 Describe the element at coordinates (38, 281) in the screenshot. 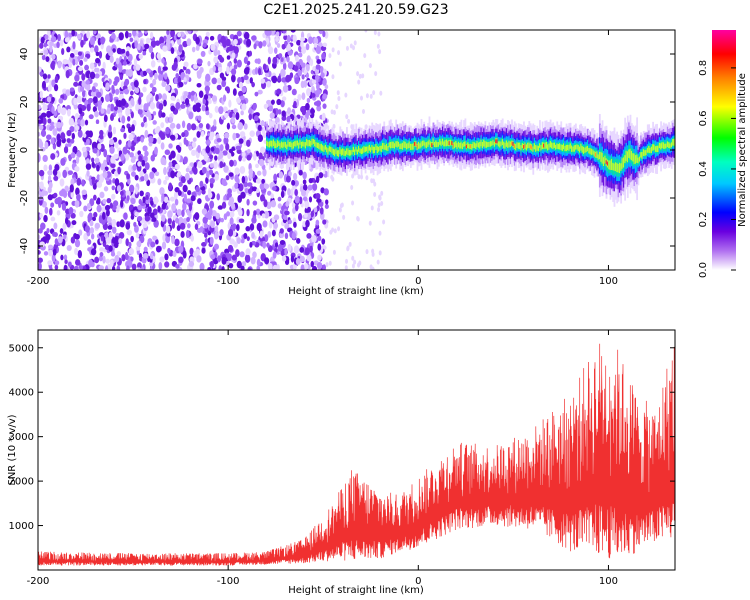

I see `x-tick-label: -200` at that location.